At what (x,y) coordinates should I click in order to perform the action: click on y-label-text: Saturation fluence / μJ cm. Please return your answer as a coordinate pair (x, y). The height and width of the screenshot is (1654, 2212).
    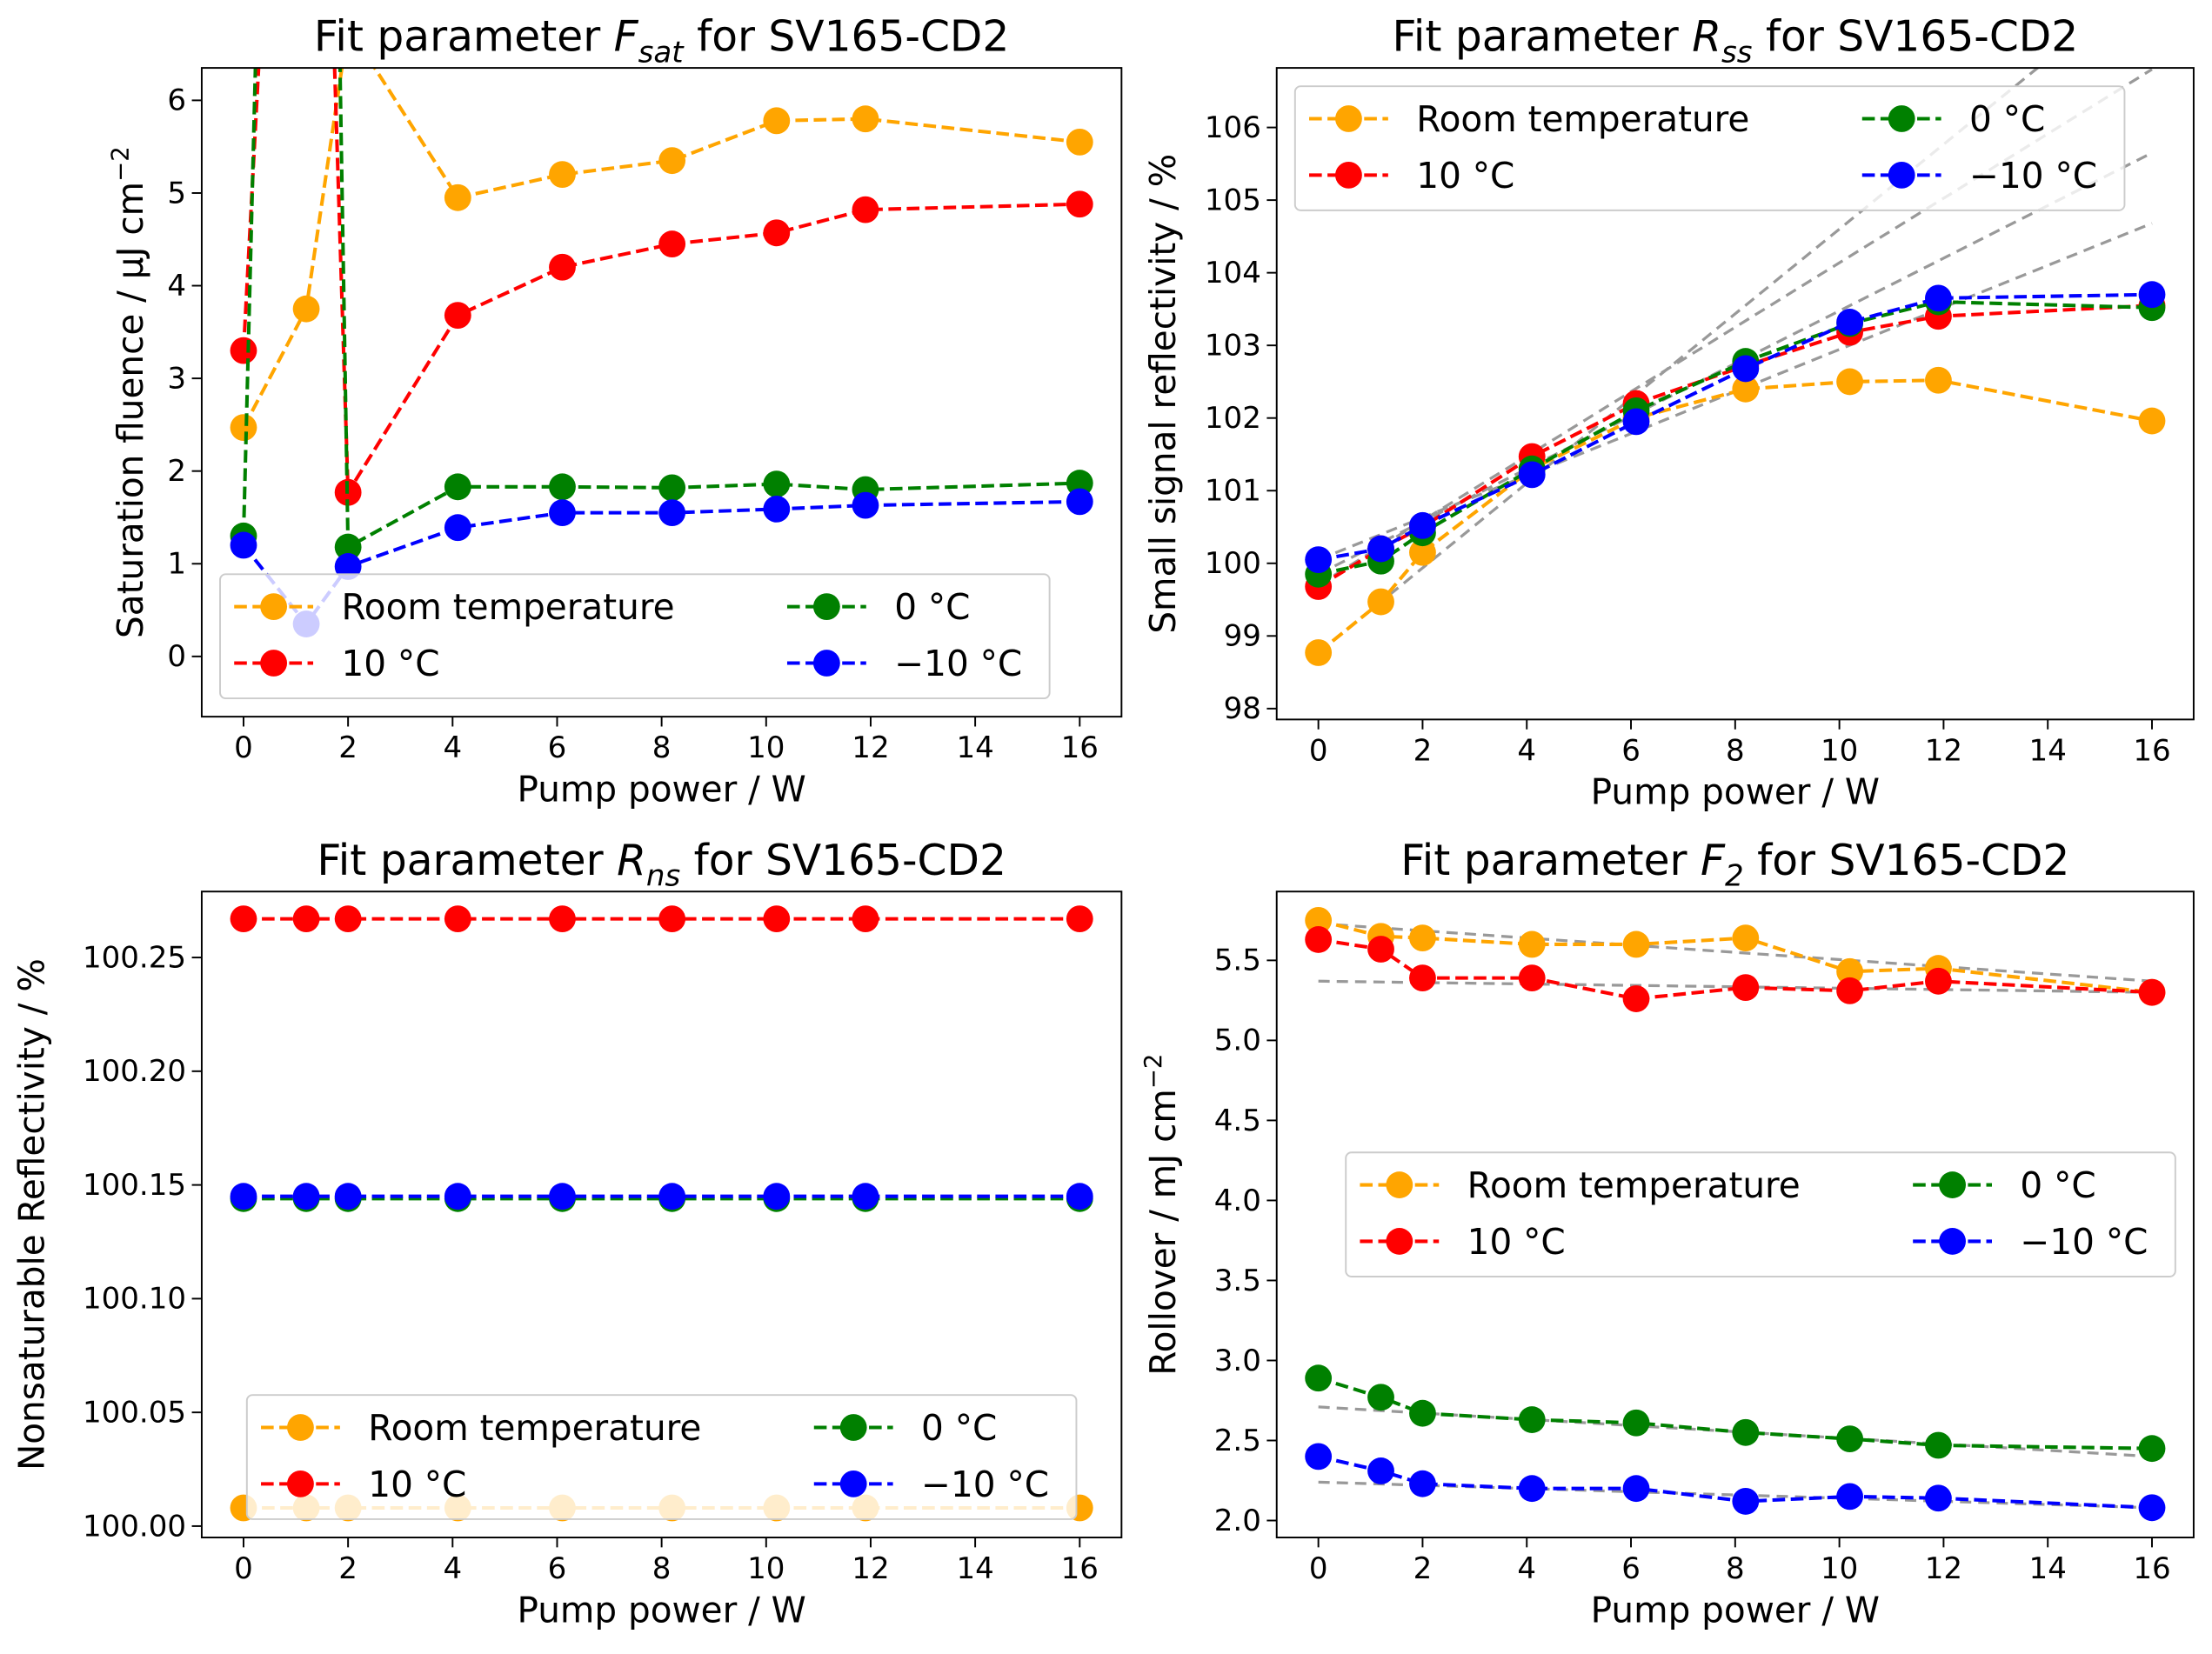
    Looking at the image, I should click on (130, 410).